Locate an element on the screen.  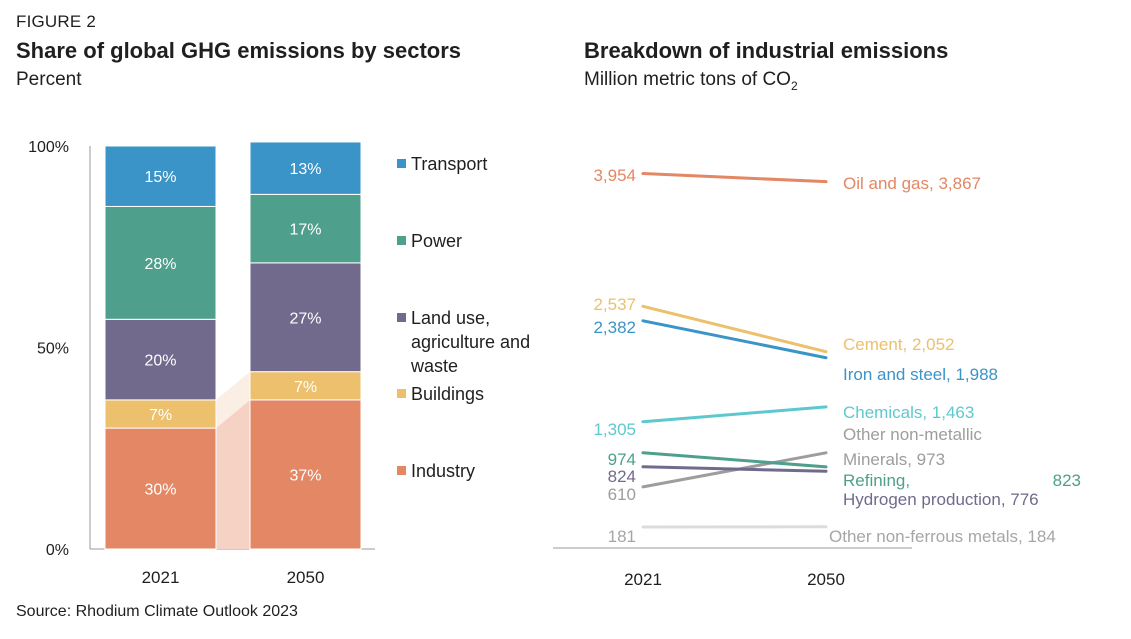
end-label: Iron and steel, 1,988 is located at coordinates (920, 374).